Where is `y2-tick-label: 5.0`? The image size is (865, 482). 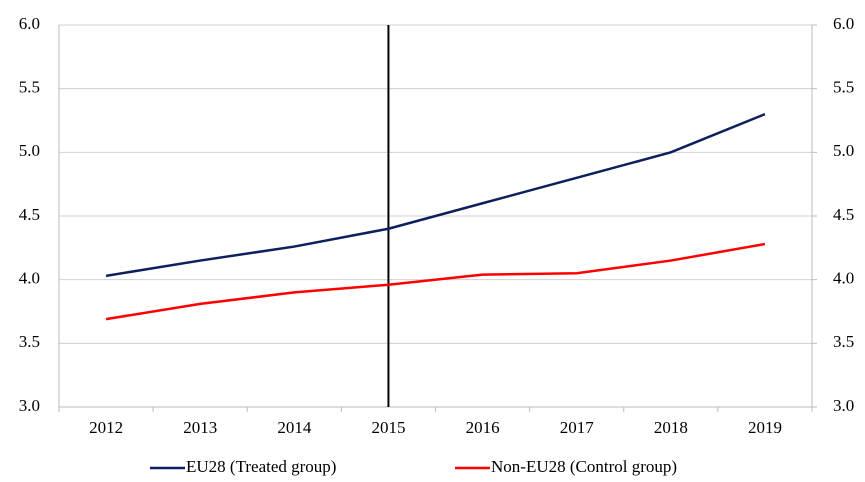
y2-tick-label: 5.0 is located at coordinates (843, 150).